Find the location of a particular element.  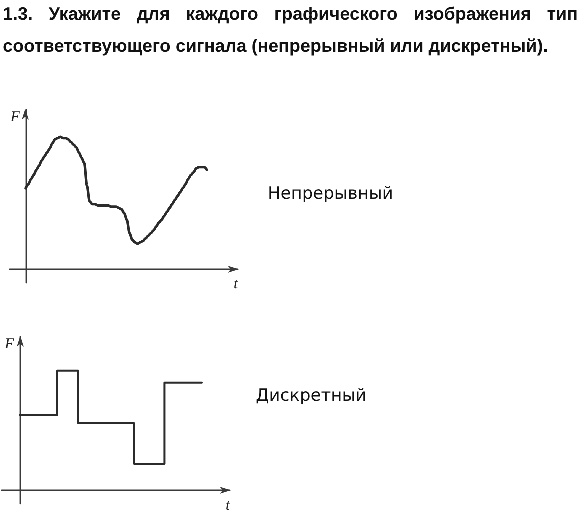

text: Дискретный is located at coordinates (311, 396).